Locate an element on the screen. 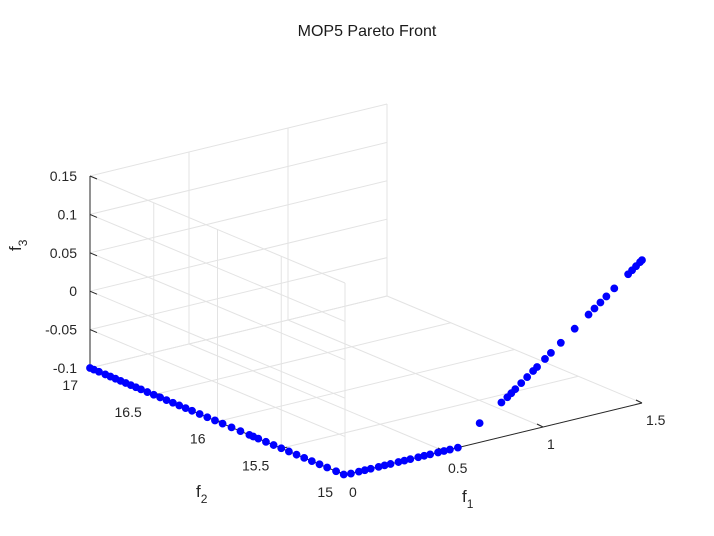 The height and width of the screenshot is (536, 714). x-tick-label: 0 is located at coordinates (353, 492).